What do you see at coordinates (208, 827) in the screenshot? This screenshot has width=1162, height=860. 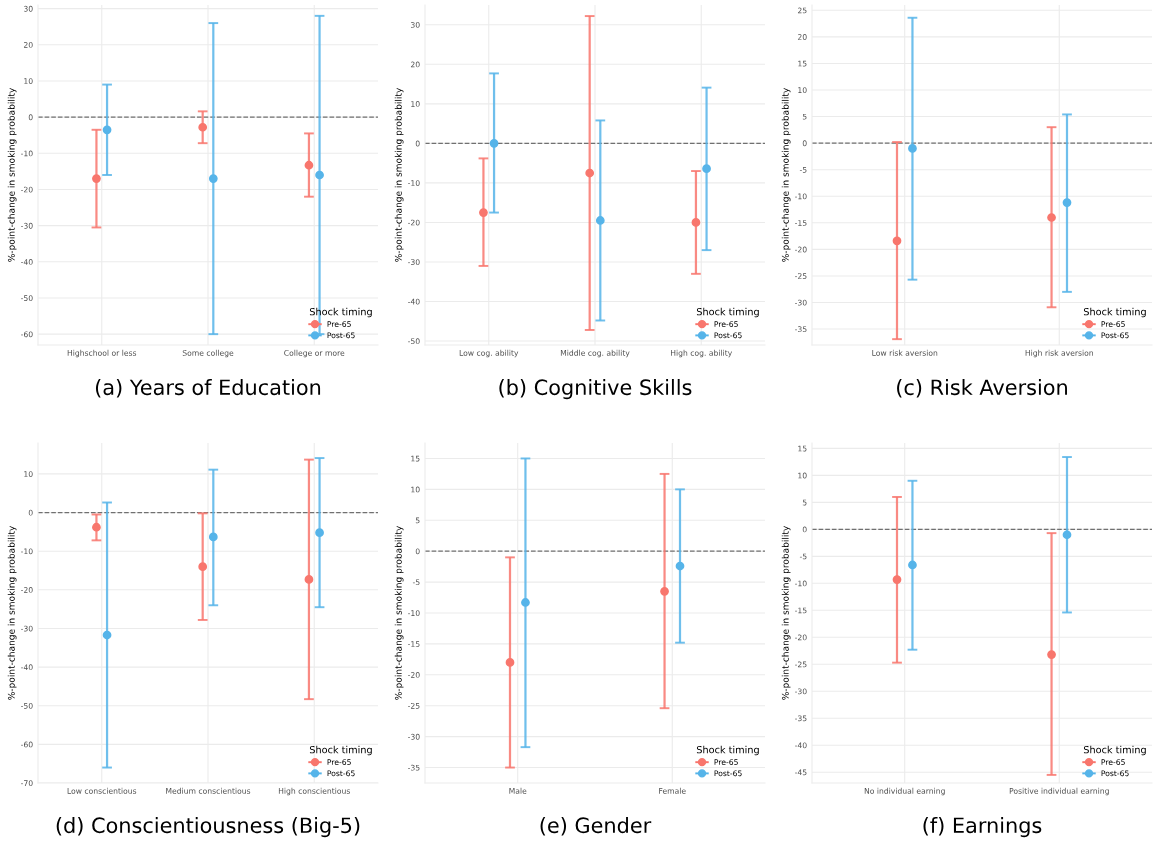 I see `text: (d) Conscientiousness (Big-5)` at bounding box center [208, 827].